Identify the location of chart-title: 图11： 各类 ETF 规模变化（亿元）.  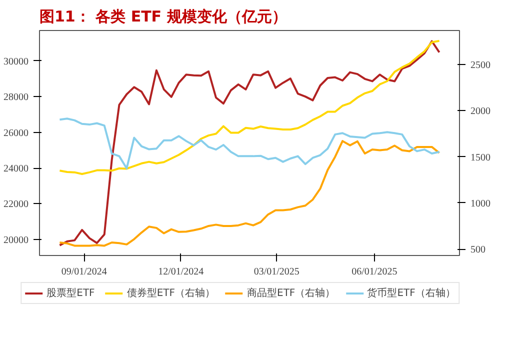
(163, 17).